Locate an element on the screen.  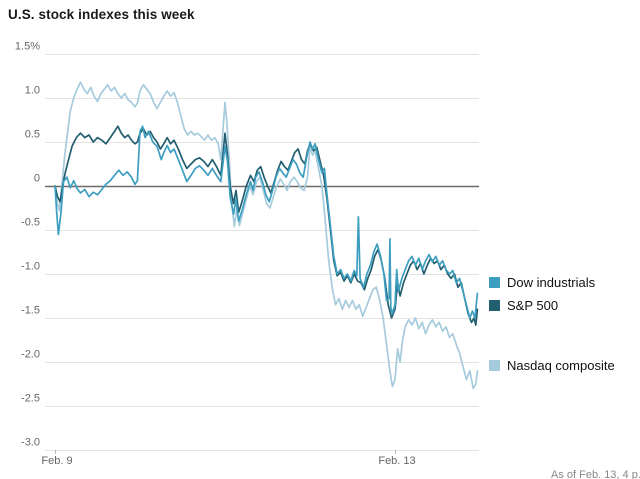
dow-swatch-icon is located at coordinates (494, 282).